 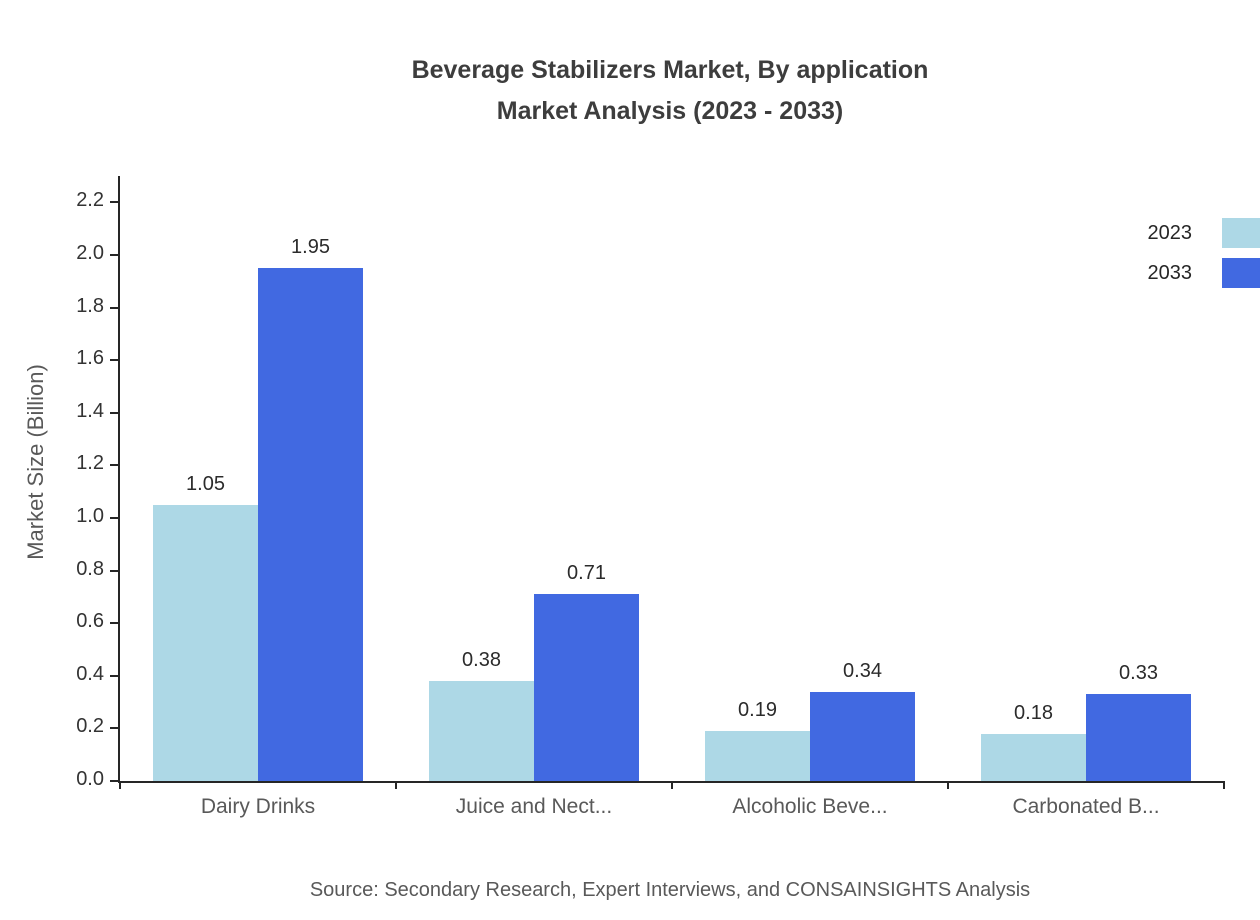 I want to click on bar-value-label: 0.19, so click(x=757, y=710).